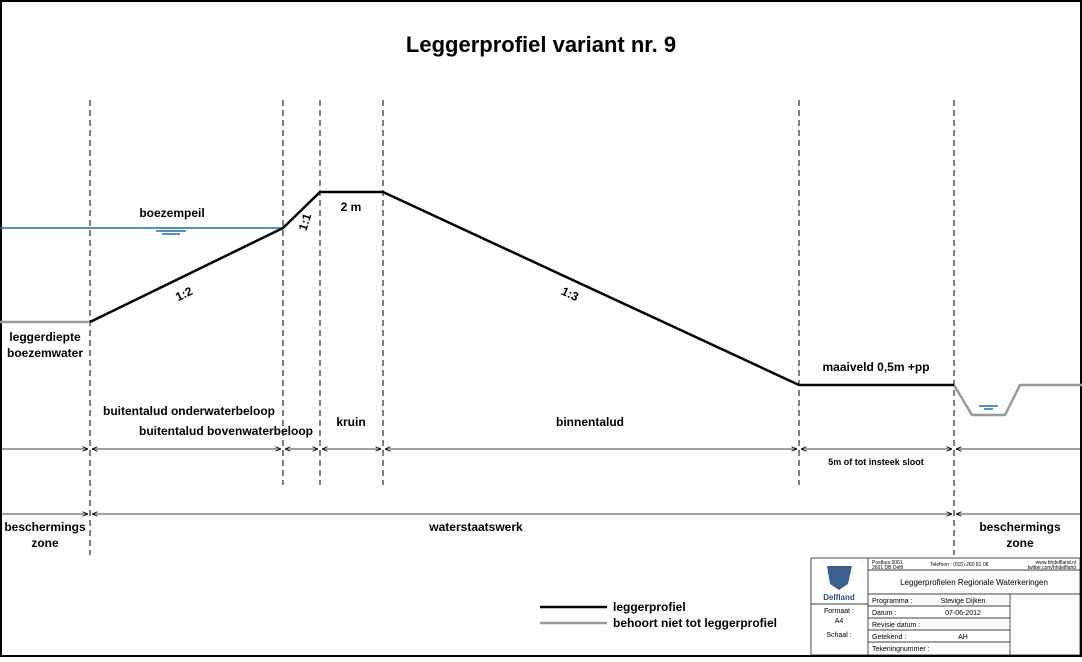 This screenshot has height=662, width=1082. What do you see at coordinates (963, 637) in the screenshot?
I see `tb-text: AH` at bounding box center [963, 637].